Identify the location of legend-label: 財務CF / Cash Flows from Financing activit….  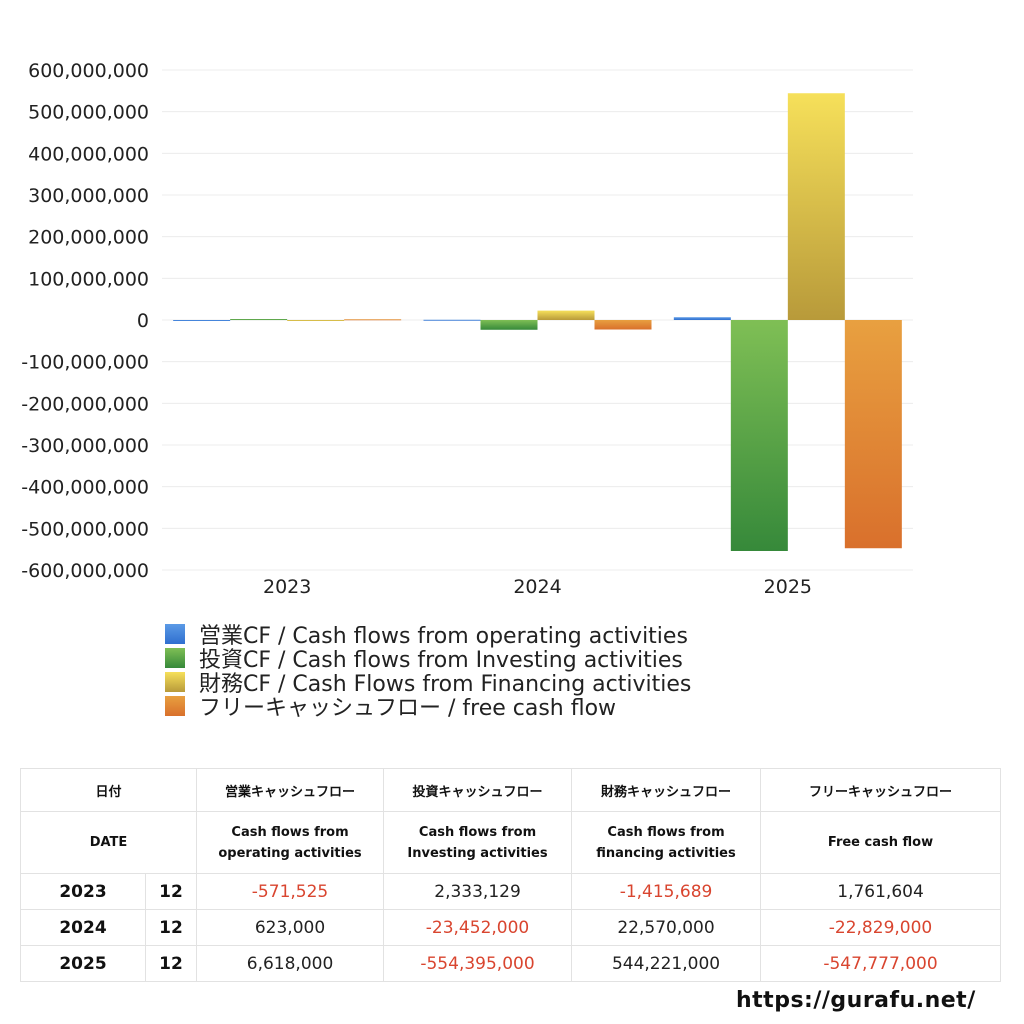
(445, 684).